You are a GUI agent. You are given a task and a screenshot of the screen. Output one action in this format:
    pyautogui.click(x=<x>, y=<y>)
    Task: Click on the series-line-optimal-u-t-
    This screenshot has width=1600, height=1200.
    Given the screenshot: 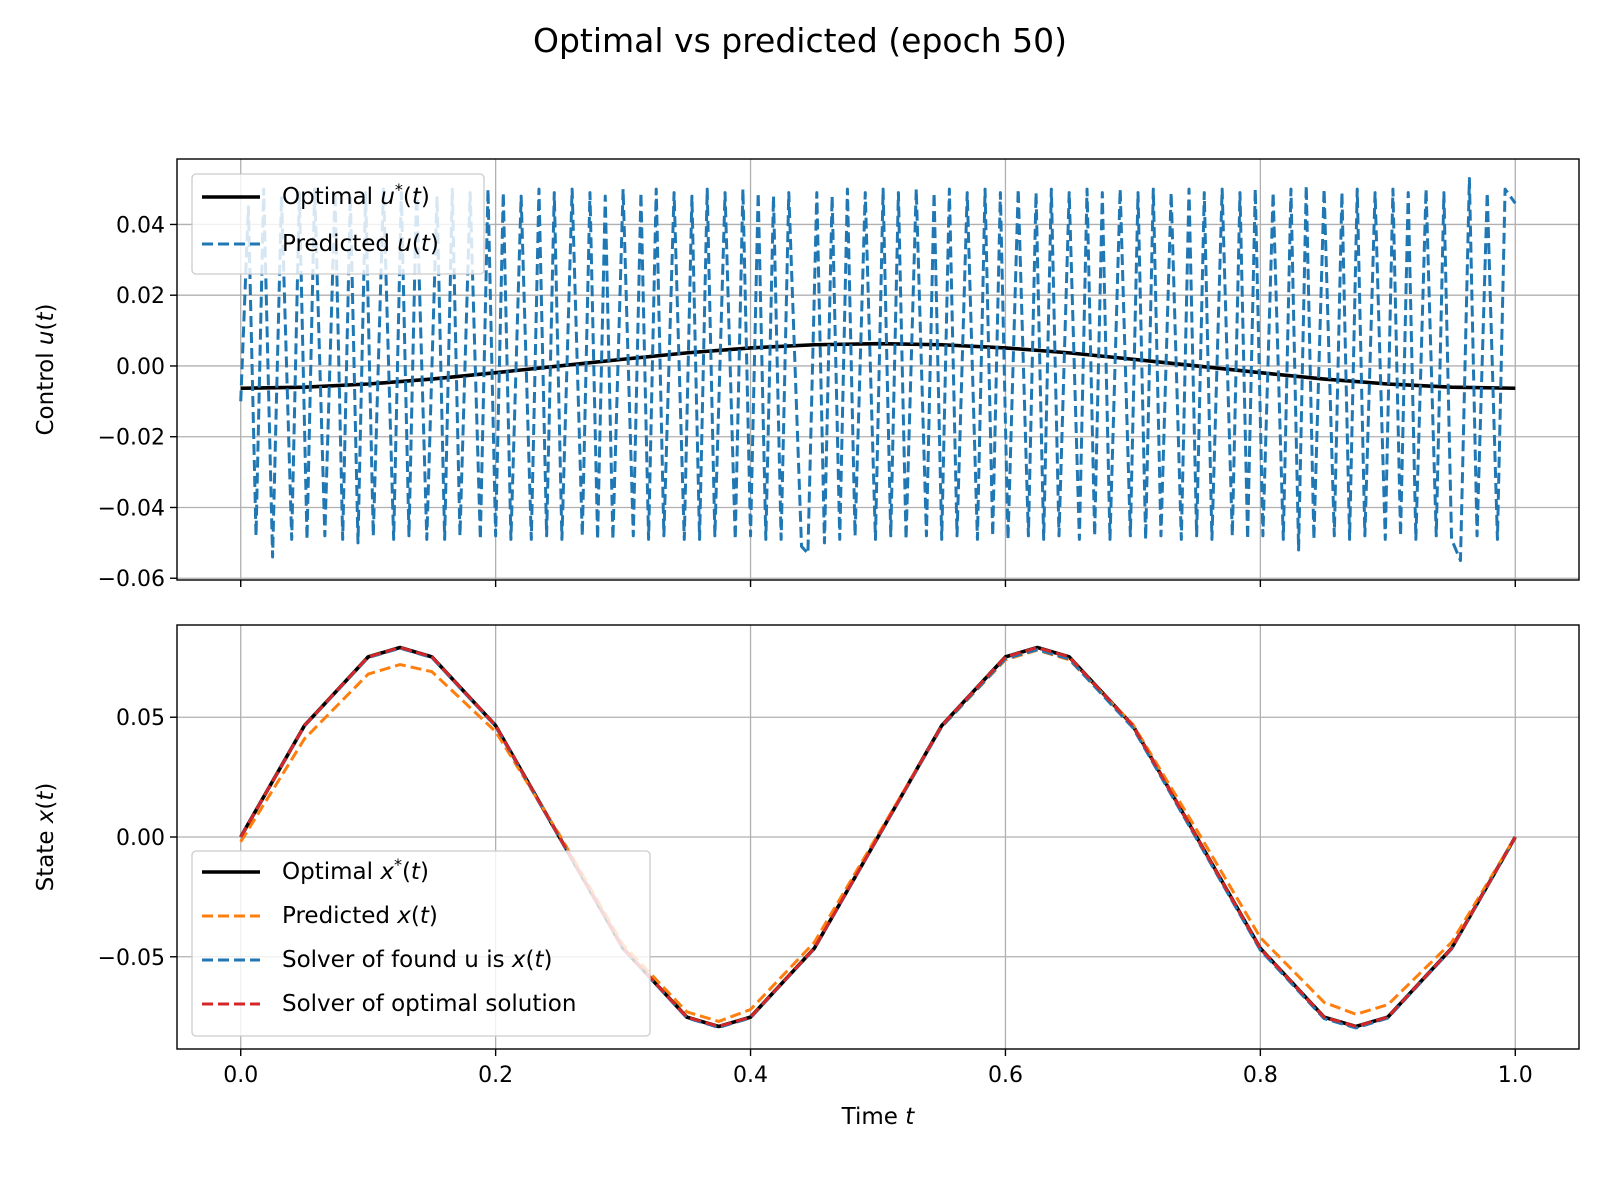 What is the action you would take?
    pyautogui.click(x=878, y=366)
    